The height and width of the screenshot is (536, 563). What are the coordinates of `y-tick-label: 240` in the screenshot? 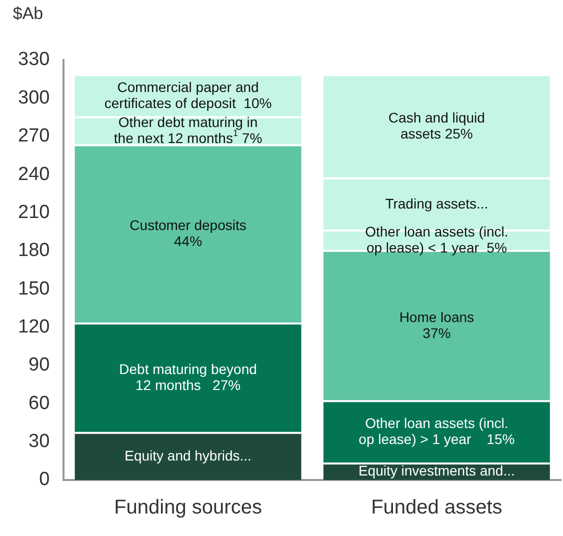 It's located at (34, 174).